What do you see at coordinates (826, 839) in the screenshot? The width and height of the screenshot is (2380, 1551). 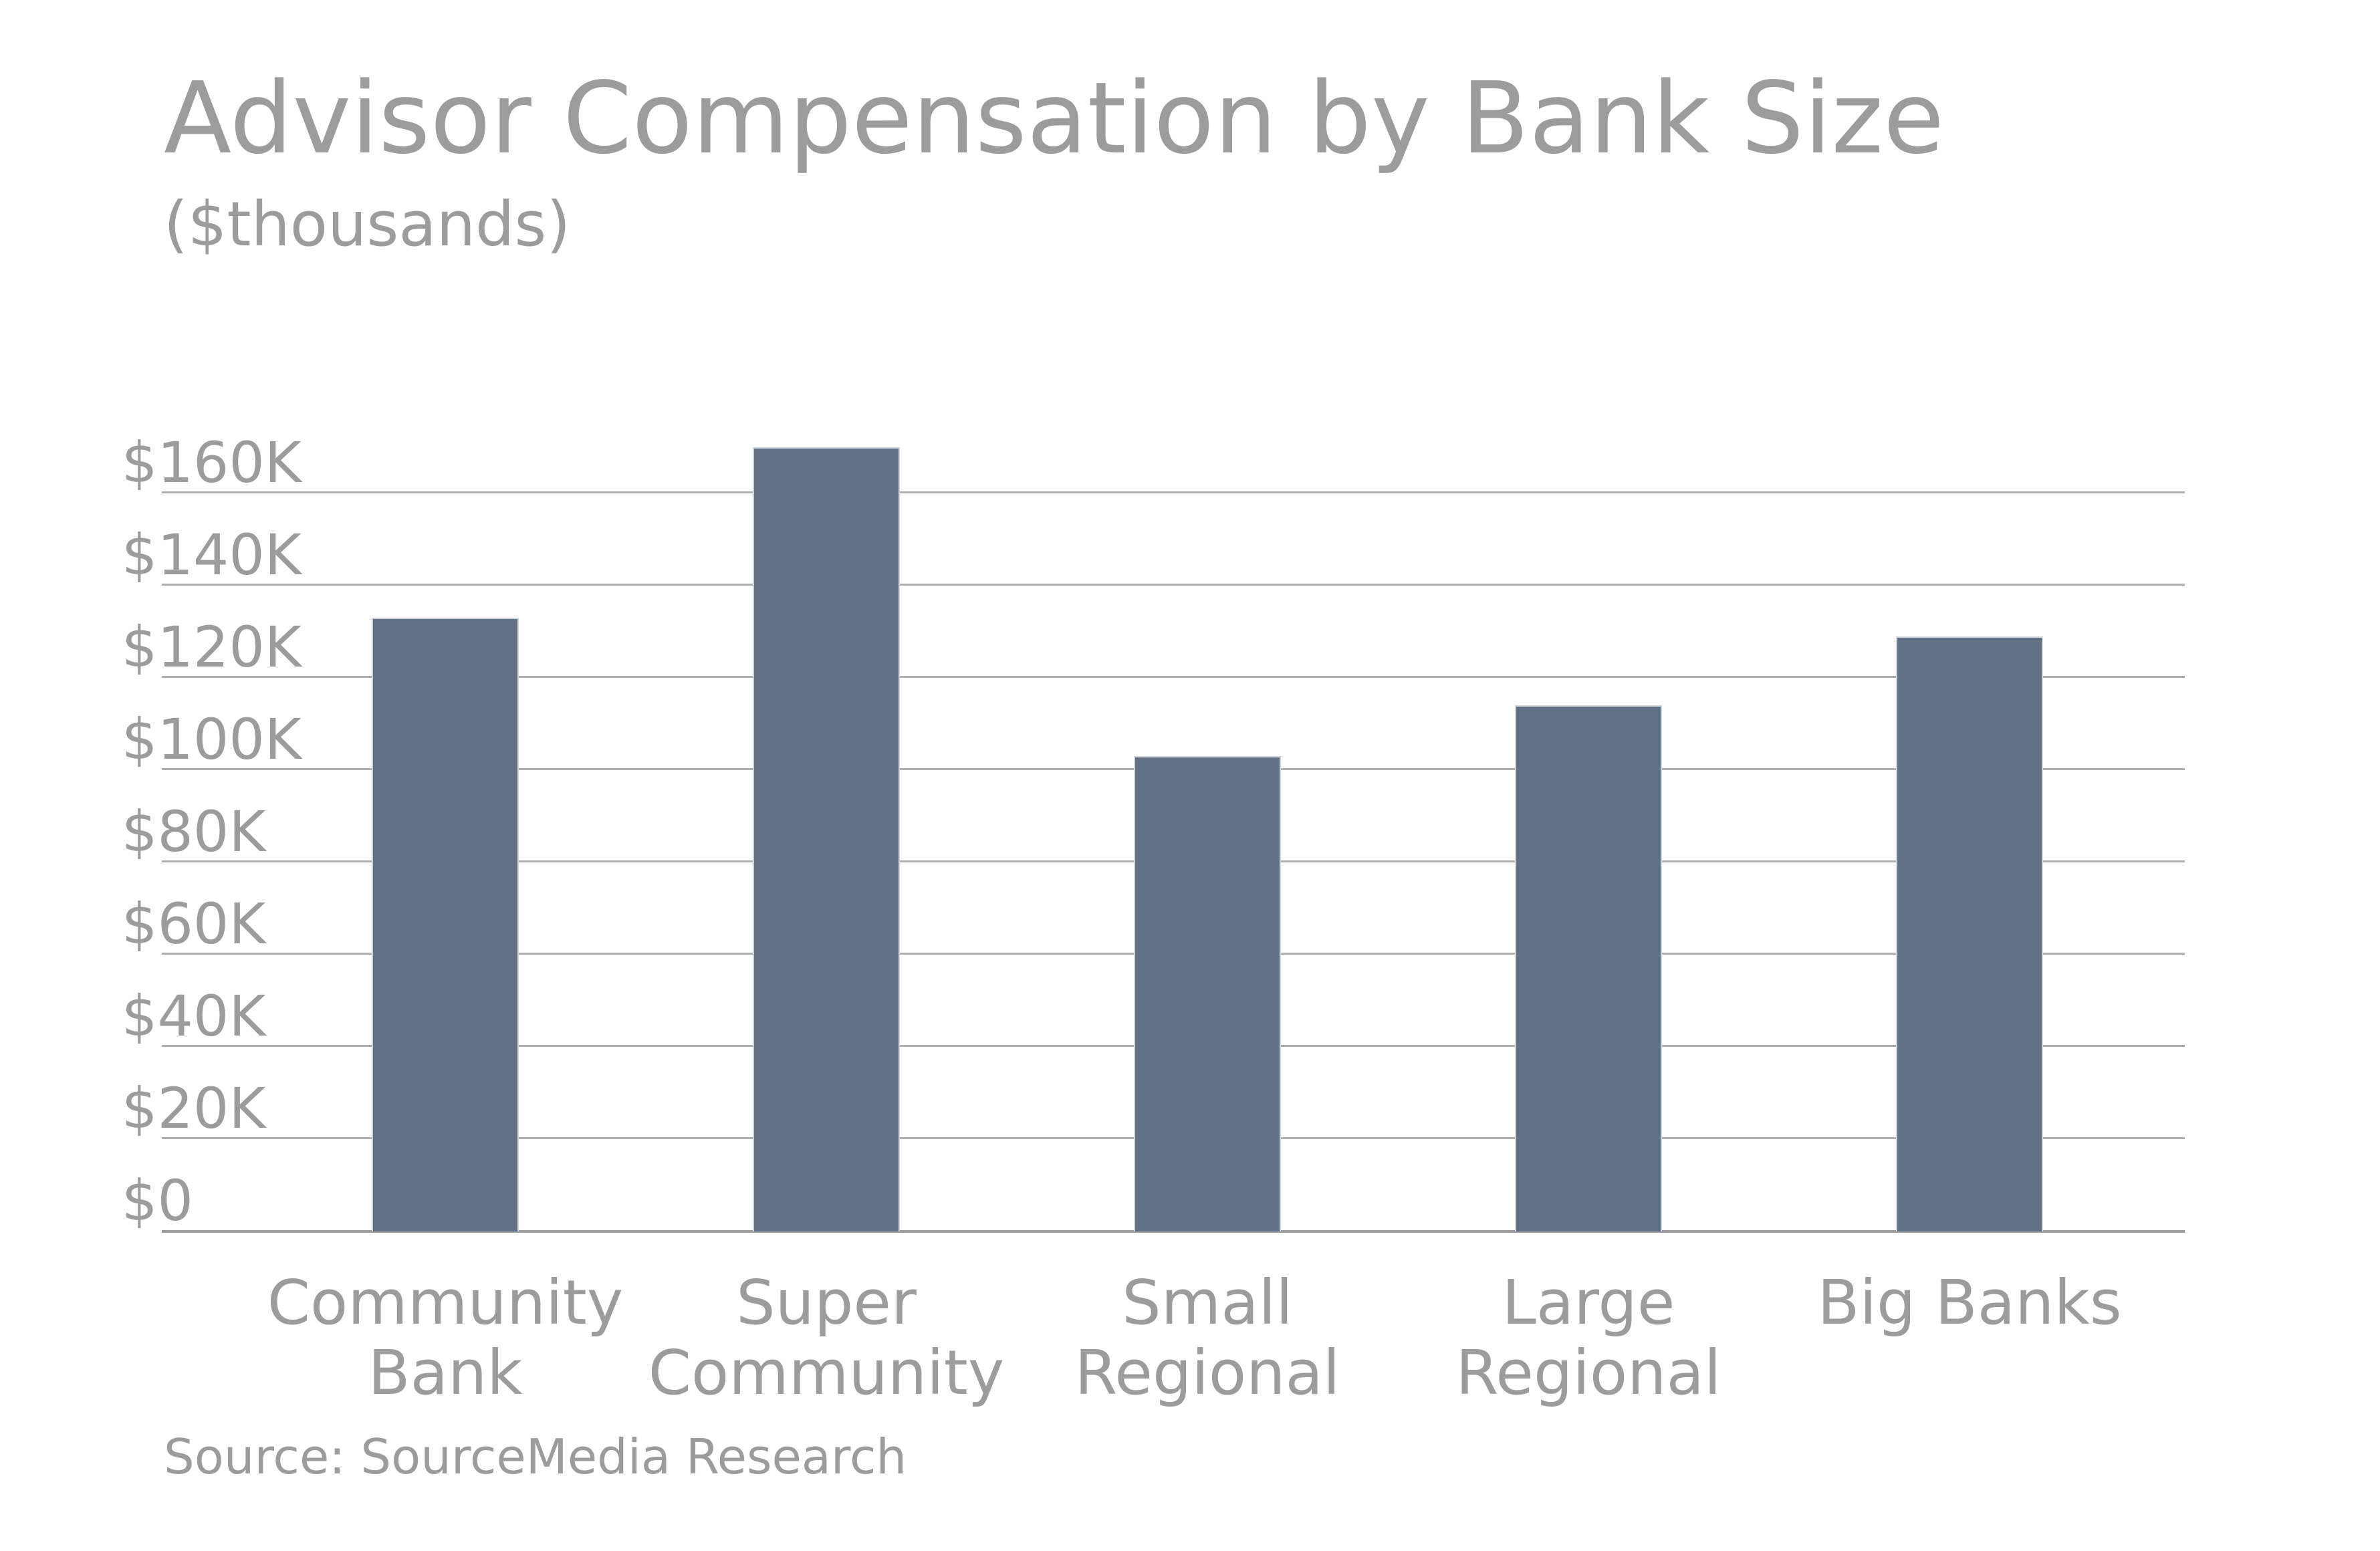 I see `bar-super-community` at bounding box center [826, 839].